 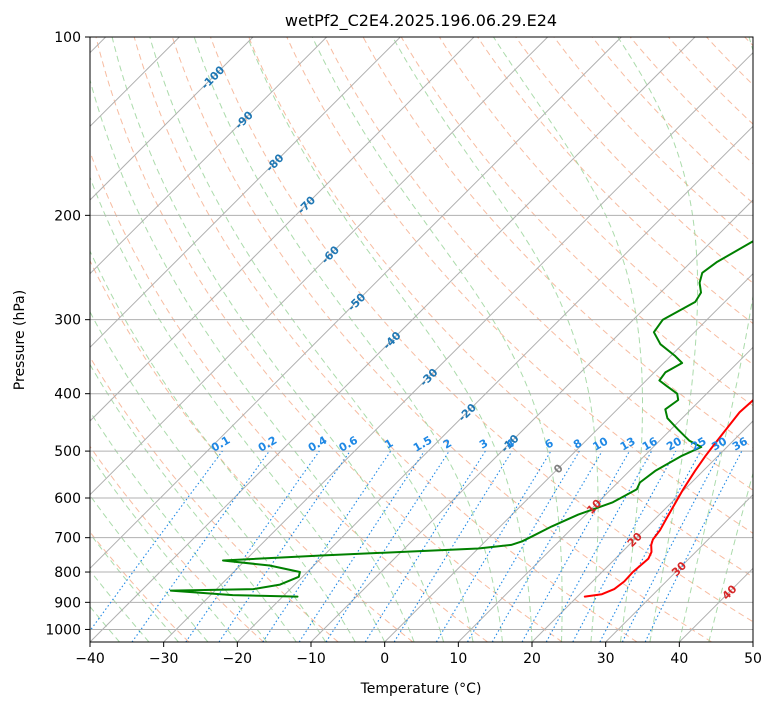 I want to click on y-axis: 100 200 300 400 500 600 700 800 900 1000, so click(x=67, y=334).